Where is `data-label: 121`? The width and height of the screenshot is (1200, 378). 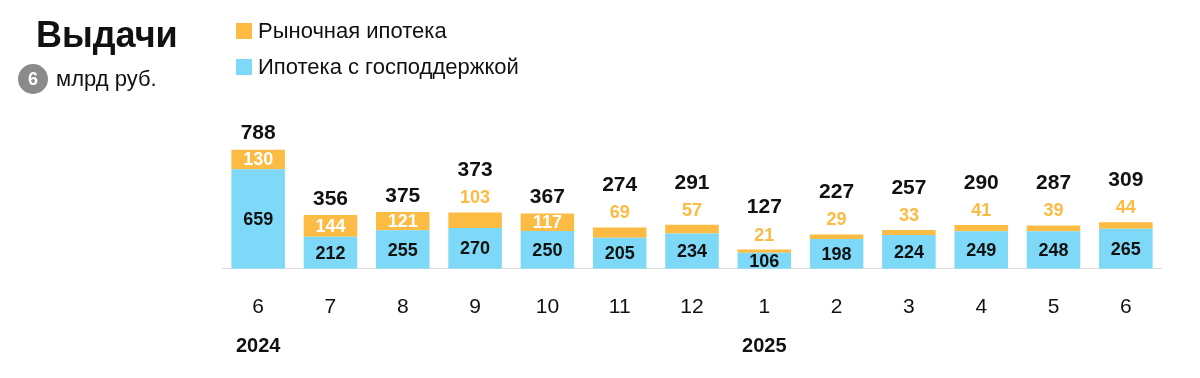
data-label: 121 is located at coordinates (402, 221).